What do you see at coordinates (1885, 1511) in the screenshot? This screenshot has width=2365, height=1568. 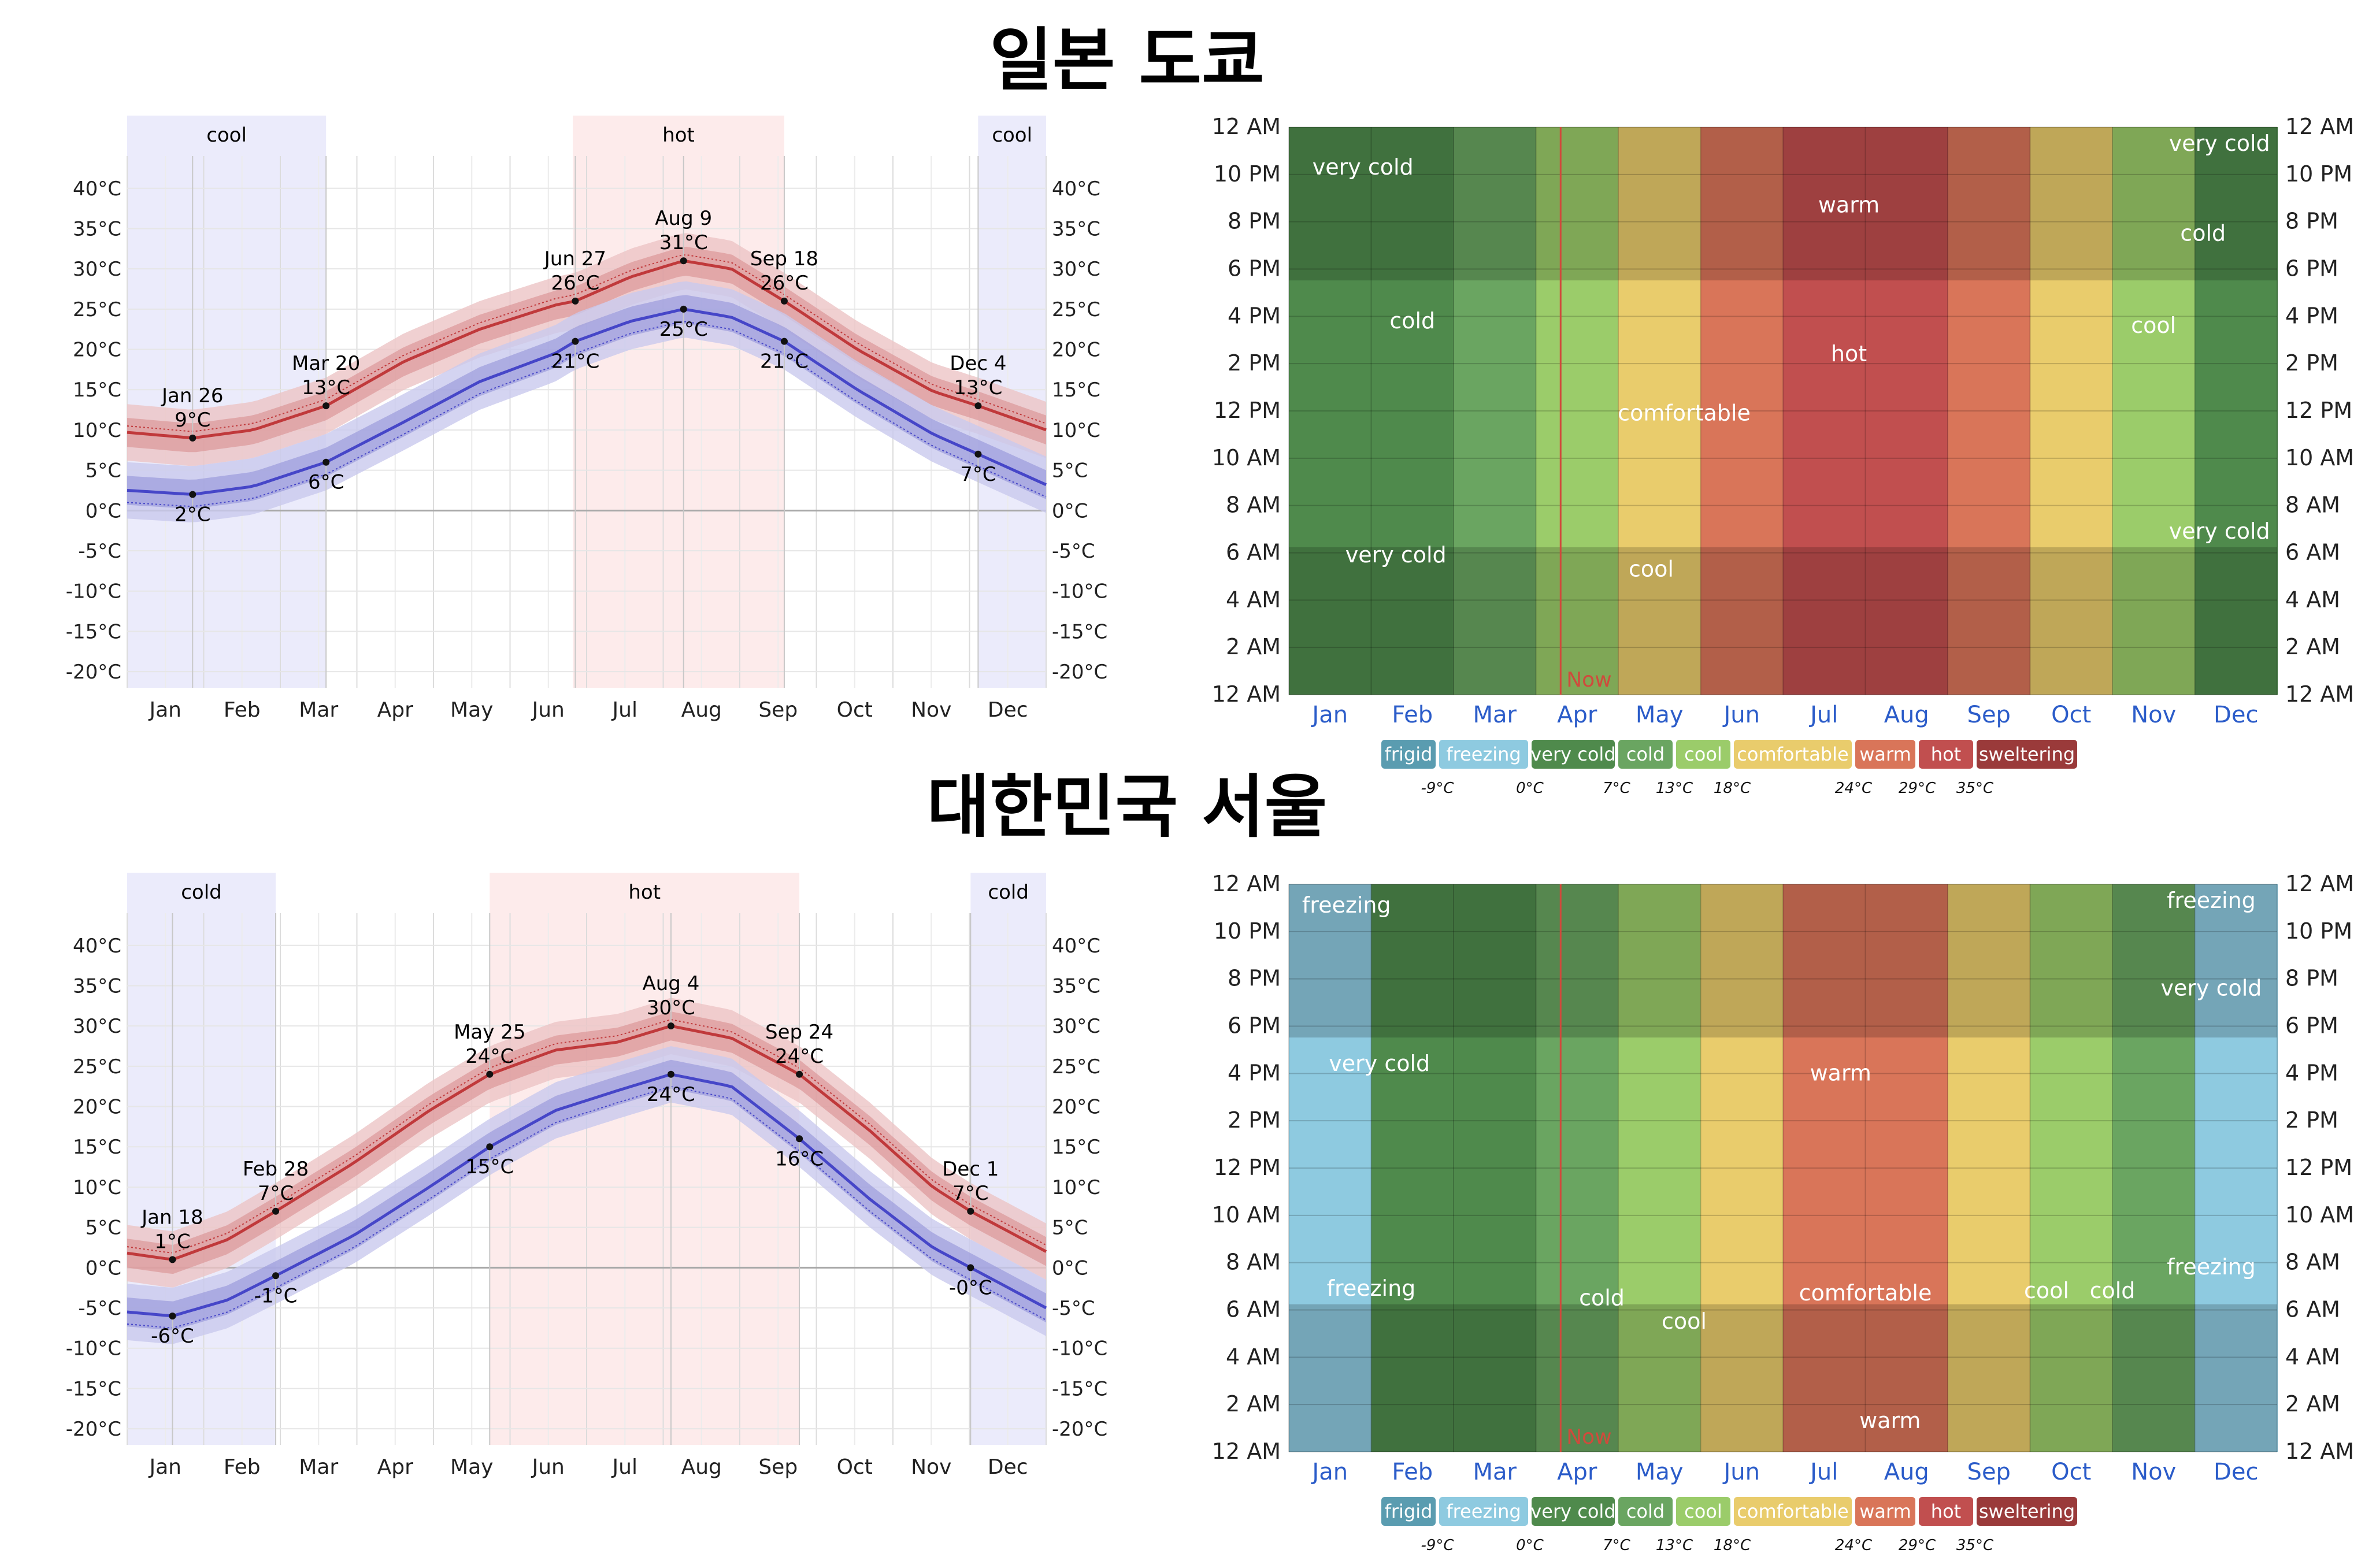 I see `legend-label: warm` at bounding box center [1885, 1511].